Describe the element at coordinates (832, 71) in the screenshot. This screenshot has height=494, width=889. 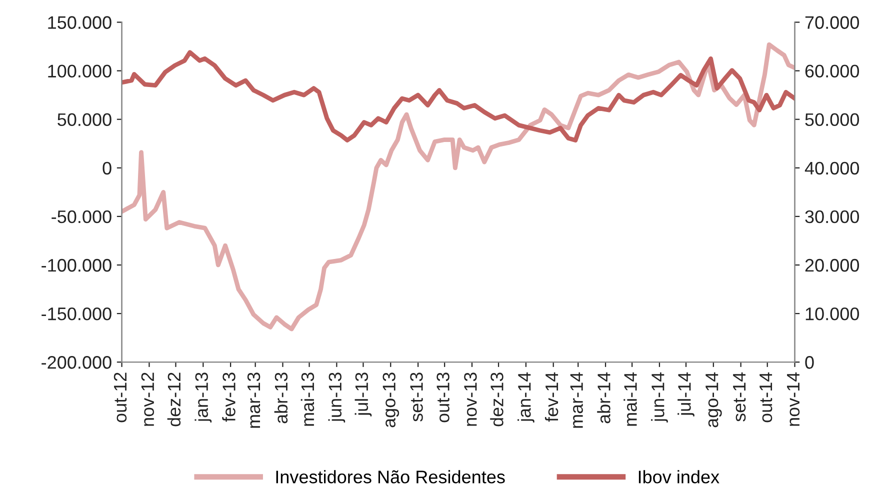
I see `y2-tick-label: 60.000` at that location.